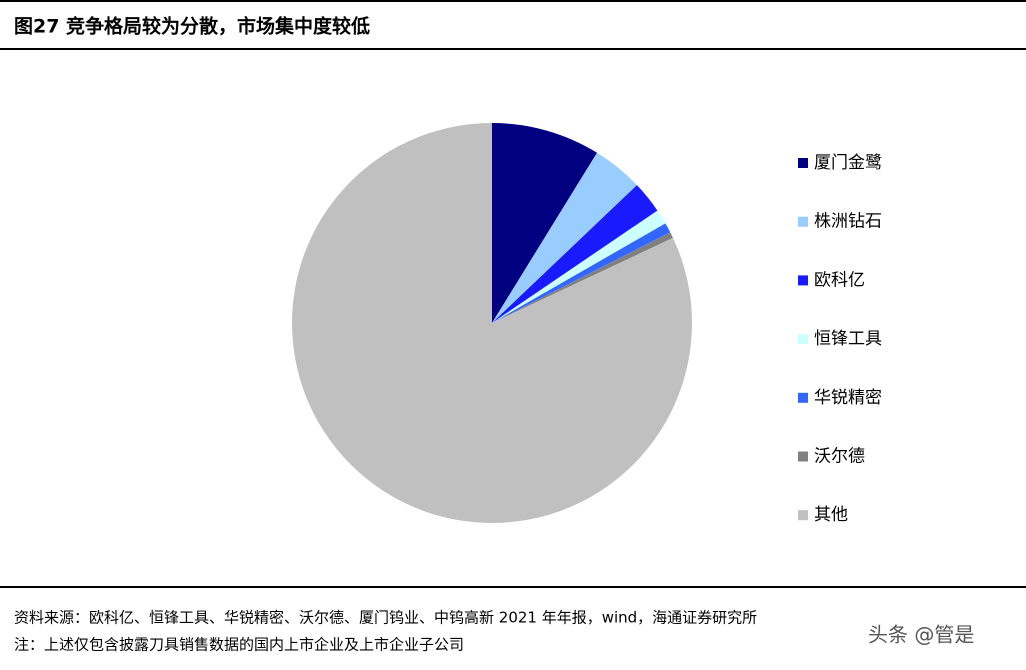 The image size is (1026, 670). What do you see at coordinates (848, 222) in the screenshot?
I see `legend-label: 株洲钻石` at bounding box center [848, 222].